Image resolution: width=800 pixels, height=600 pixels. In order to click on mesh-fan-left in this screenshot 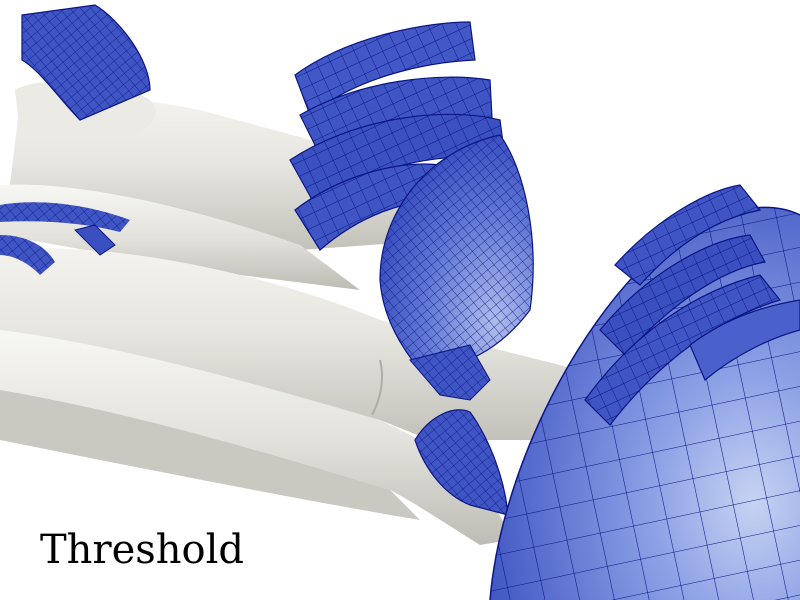, I will do `click(65, 238)`.